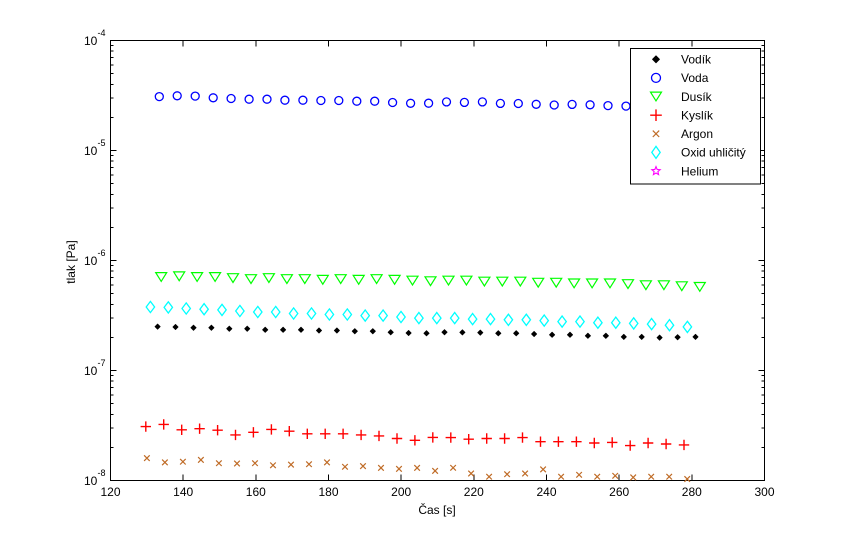  What do you see at coordinates (102, 363) in the screenshot?
I see `svg-text: -7` at bounding box center [102, 363].